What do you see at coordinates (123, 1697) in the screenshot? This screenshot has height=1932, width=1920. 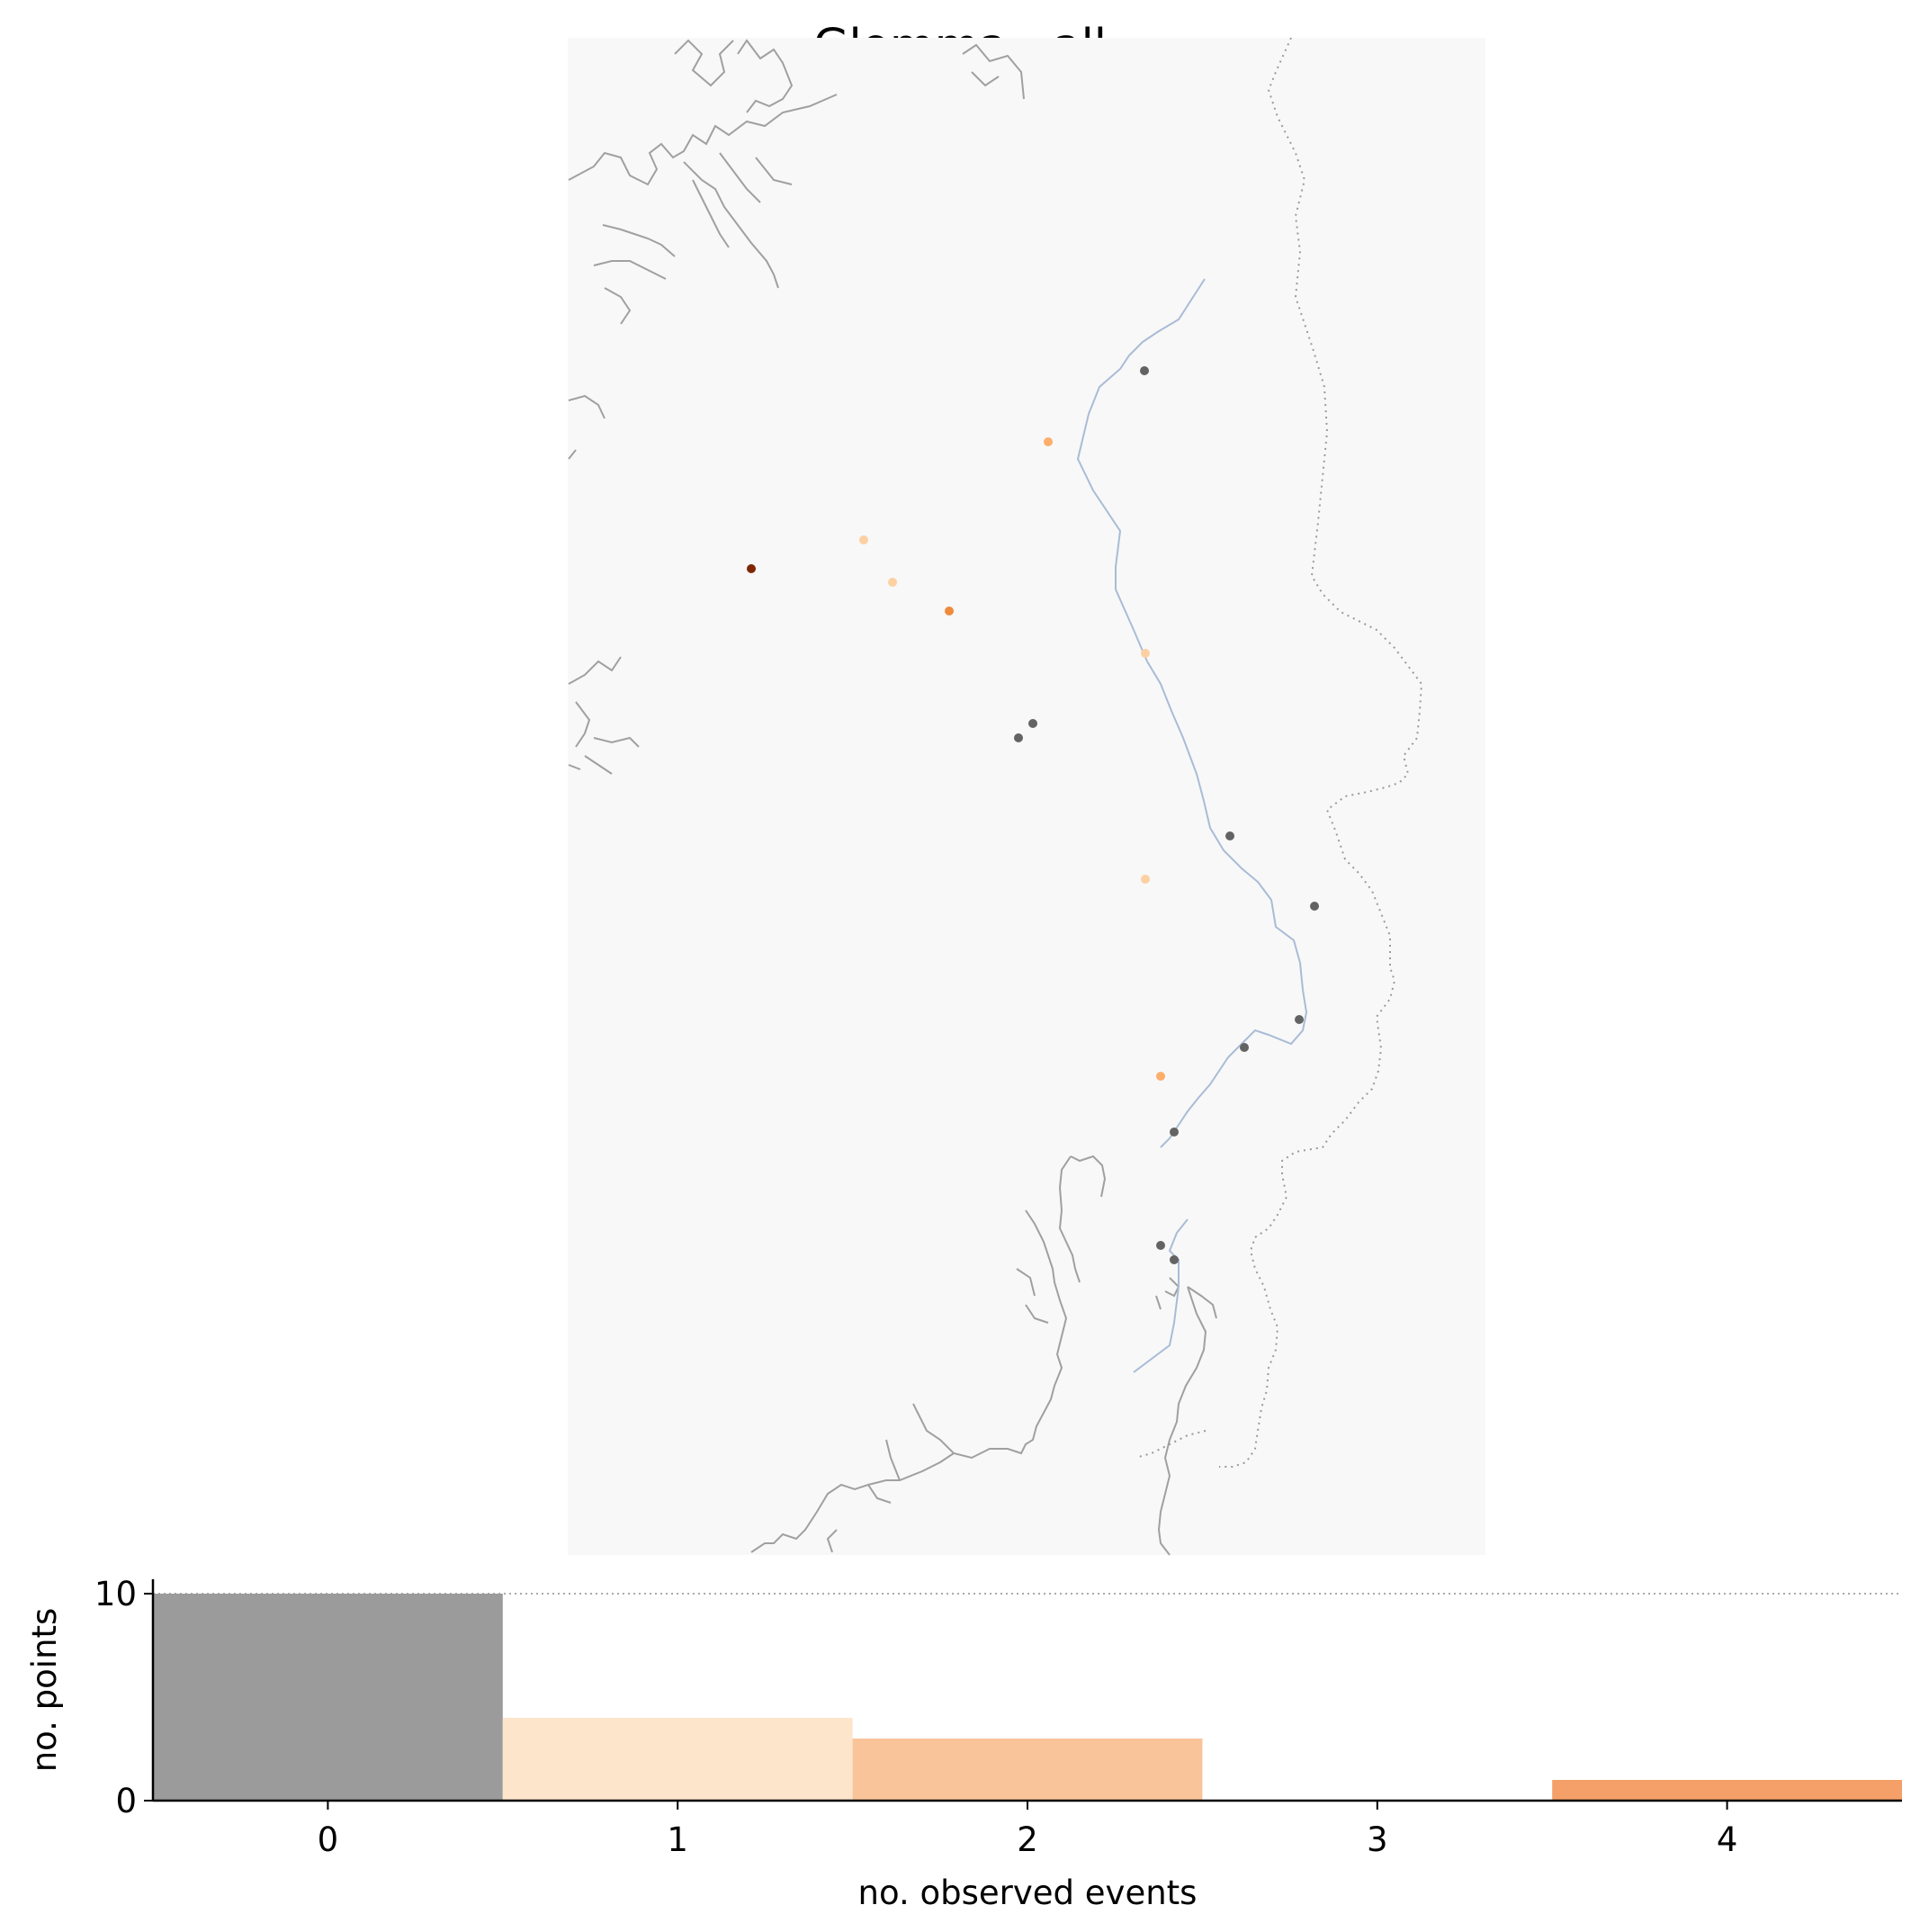 I see `y-ticks: 0 10` at bounding box center [123, 1697].